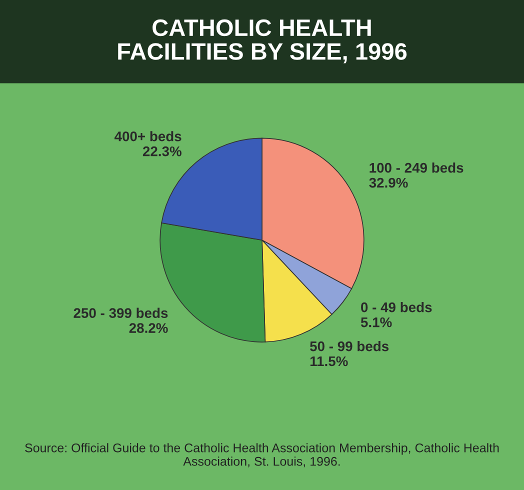  Describe the element at coordinates (262, 41) in the screenshot. I see `chart-title: CATHOLIC HEALTH FACILITIES BY SIZE, 1996` at that location.